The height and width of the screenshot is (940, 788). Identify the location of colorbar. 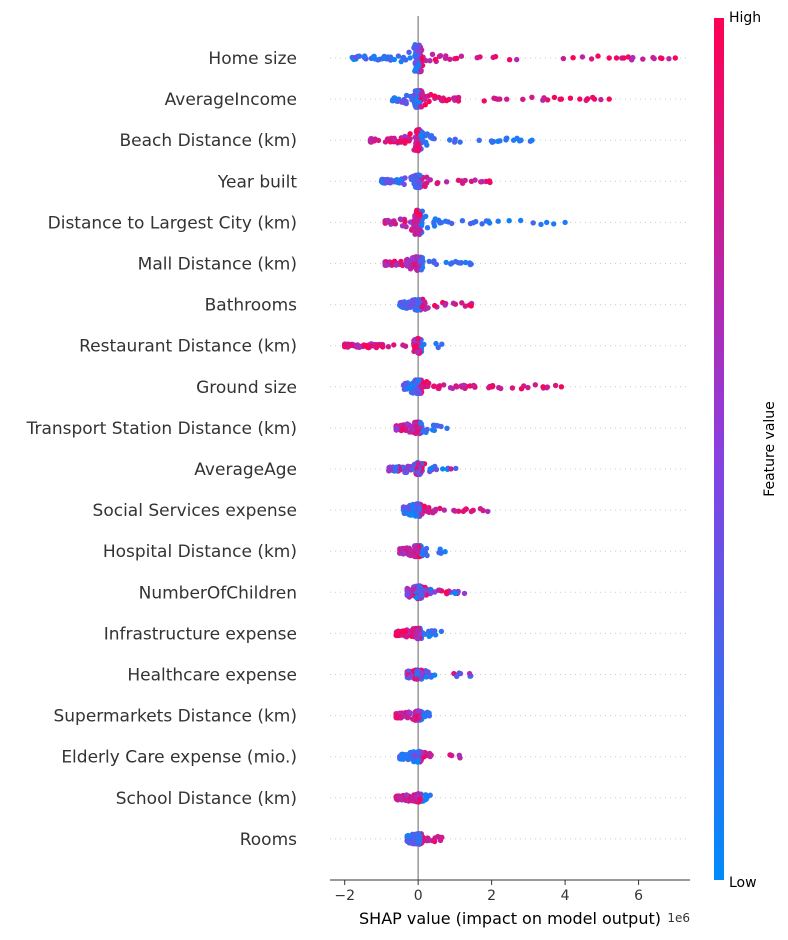
(719, 449).